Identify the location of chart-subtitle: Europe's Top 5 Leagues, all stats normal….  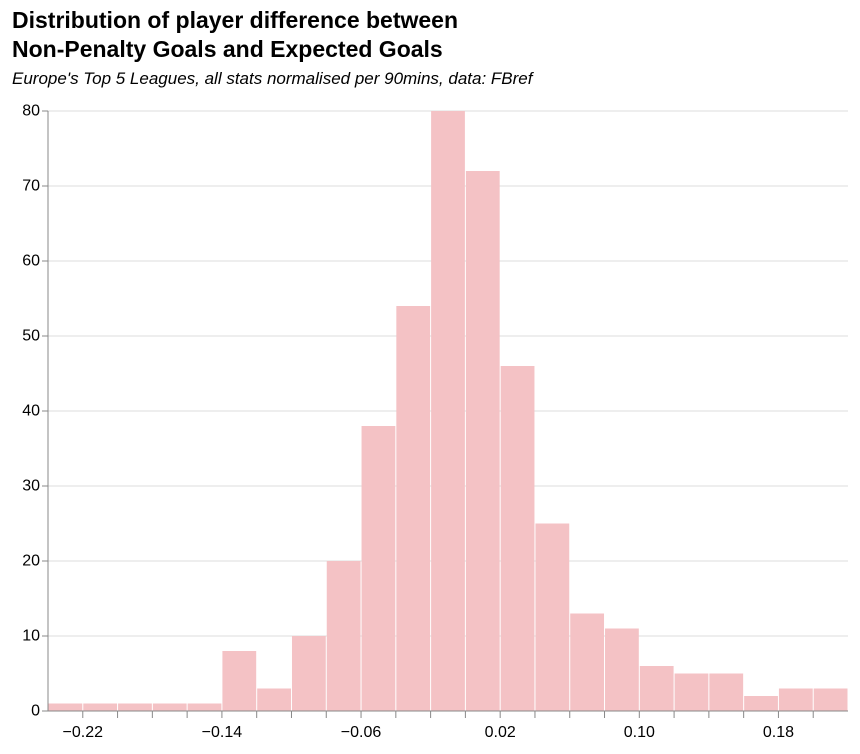
(272, 78).